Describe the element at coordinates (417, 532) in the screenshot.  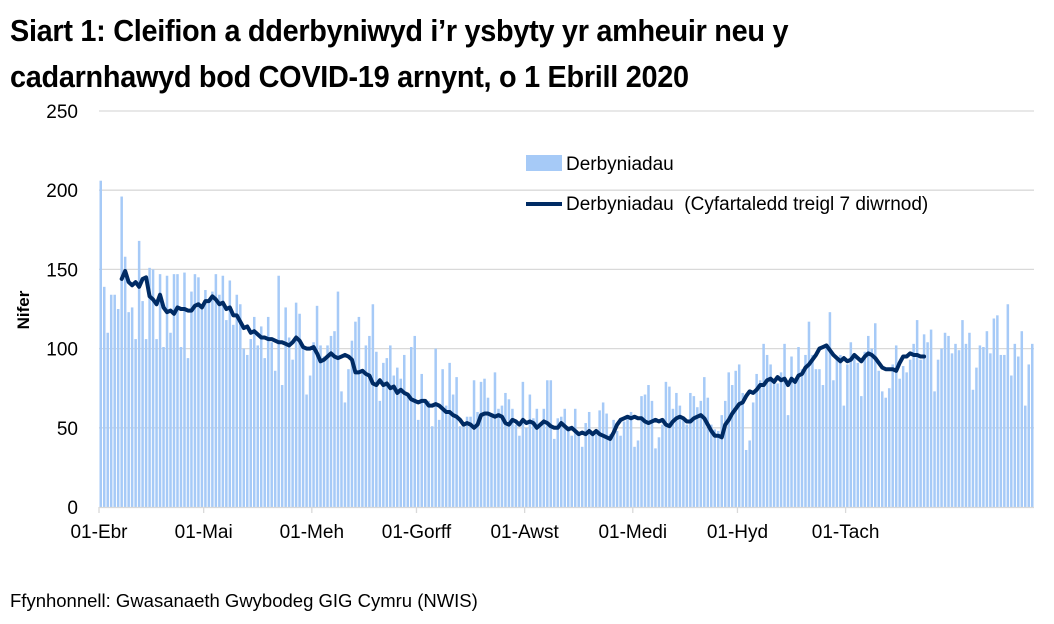
I see `x-tick-label: 01-Gorff` at that location.